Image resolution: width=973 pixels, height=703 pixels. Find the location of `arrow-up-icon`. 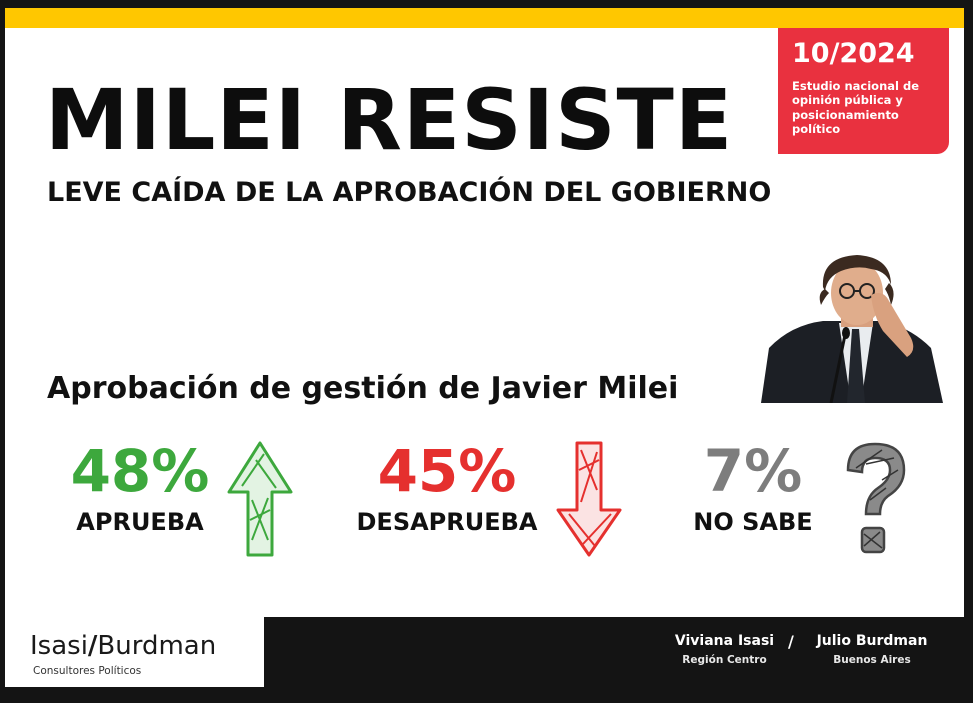

arrow-up-icon is located at coordinates (260, 499).